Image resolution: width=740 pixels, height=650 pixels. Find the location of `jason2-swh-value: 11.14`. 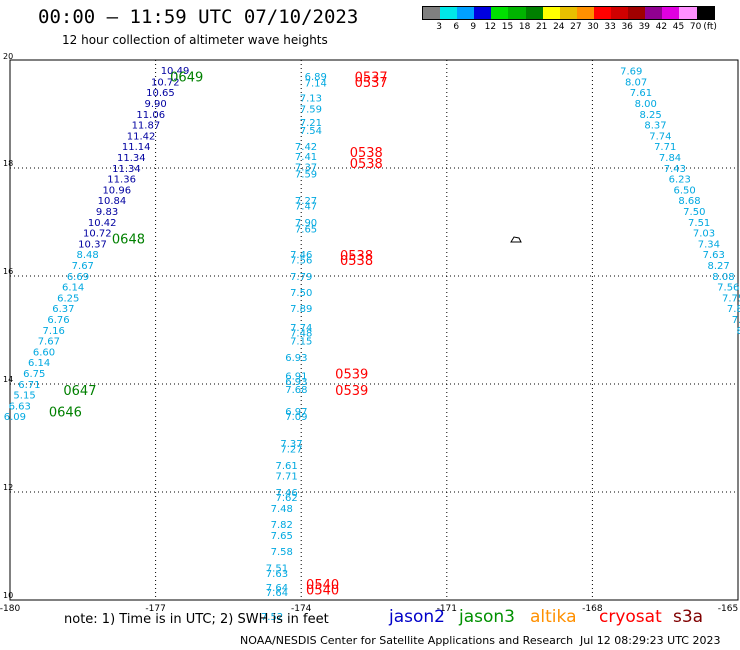

jason2-swh-value: 11.14 is located at coordinates (136, 147).